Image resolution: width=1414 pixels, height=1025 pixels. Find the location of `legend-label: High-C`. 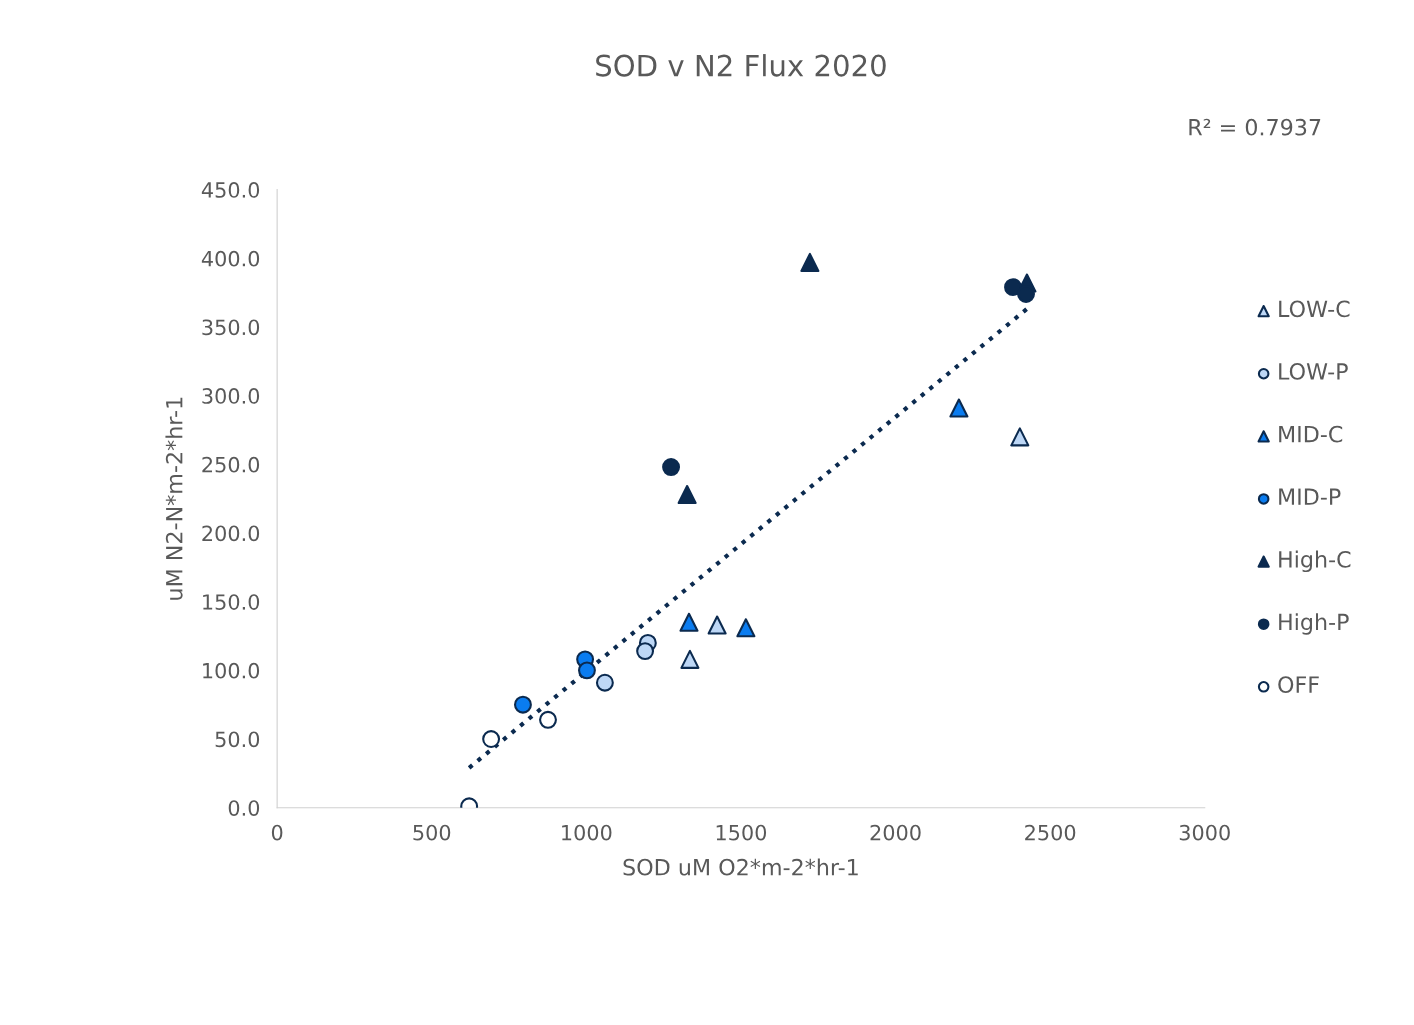

legend-label: High-C is located at coordinates (1315, 561).